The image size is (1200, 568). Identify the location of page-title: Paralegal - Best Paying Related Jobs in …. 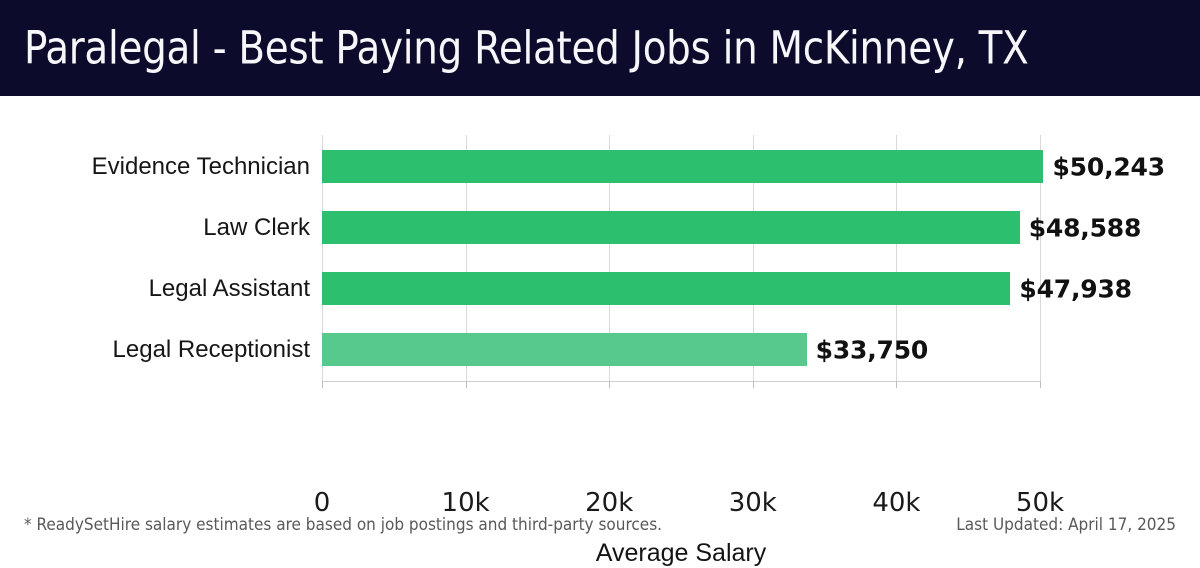
(526, 48).